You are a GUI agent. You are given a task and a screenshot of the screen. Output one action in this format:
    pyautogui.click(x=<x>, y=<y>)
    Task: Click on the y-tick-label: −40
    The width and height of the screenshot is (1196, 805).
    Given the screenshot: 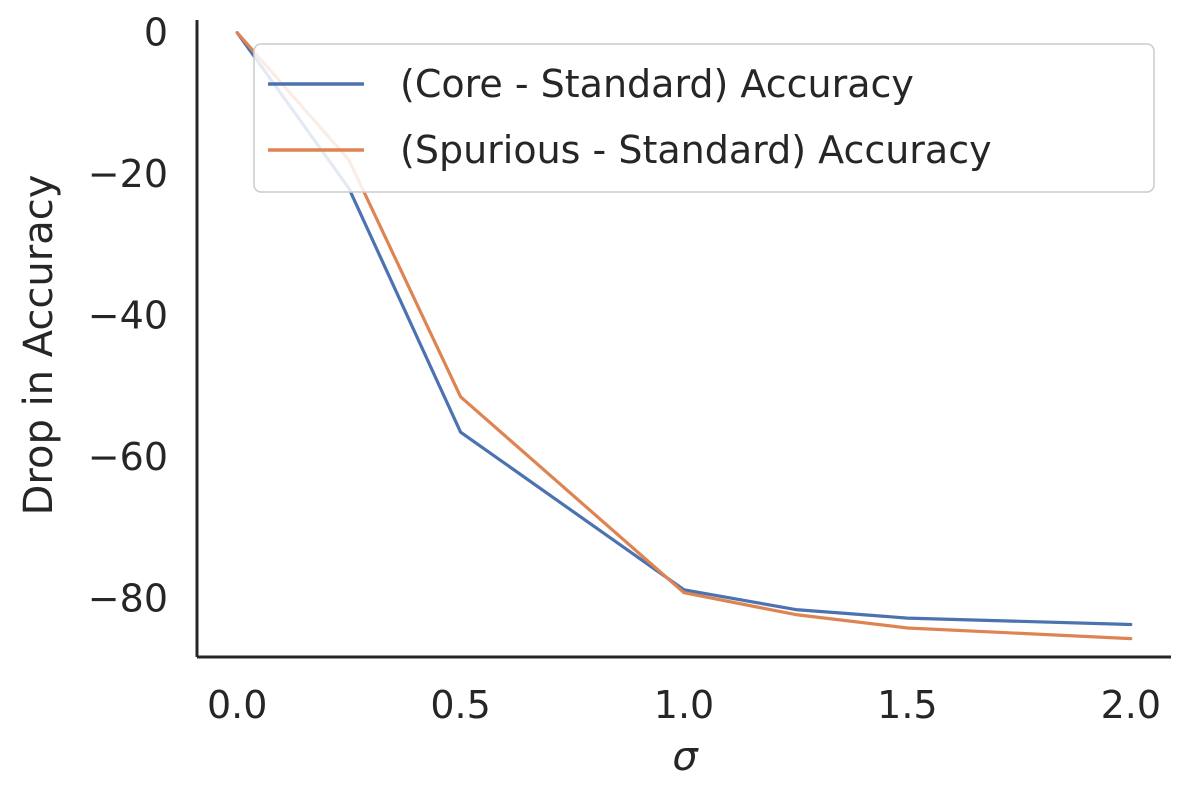 What is the action you would take?
    pyautogui.click(x=128, y=316)
    